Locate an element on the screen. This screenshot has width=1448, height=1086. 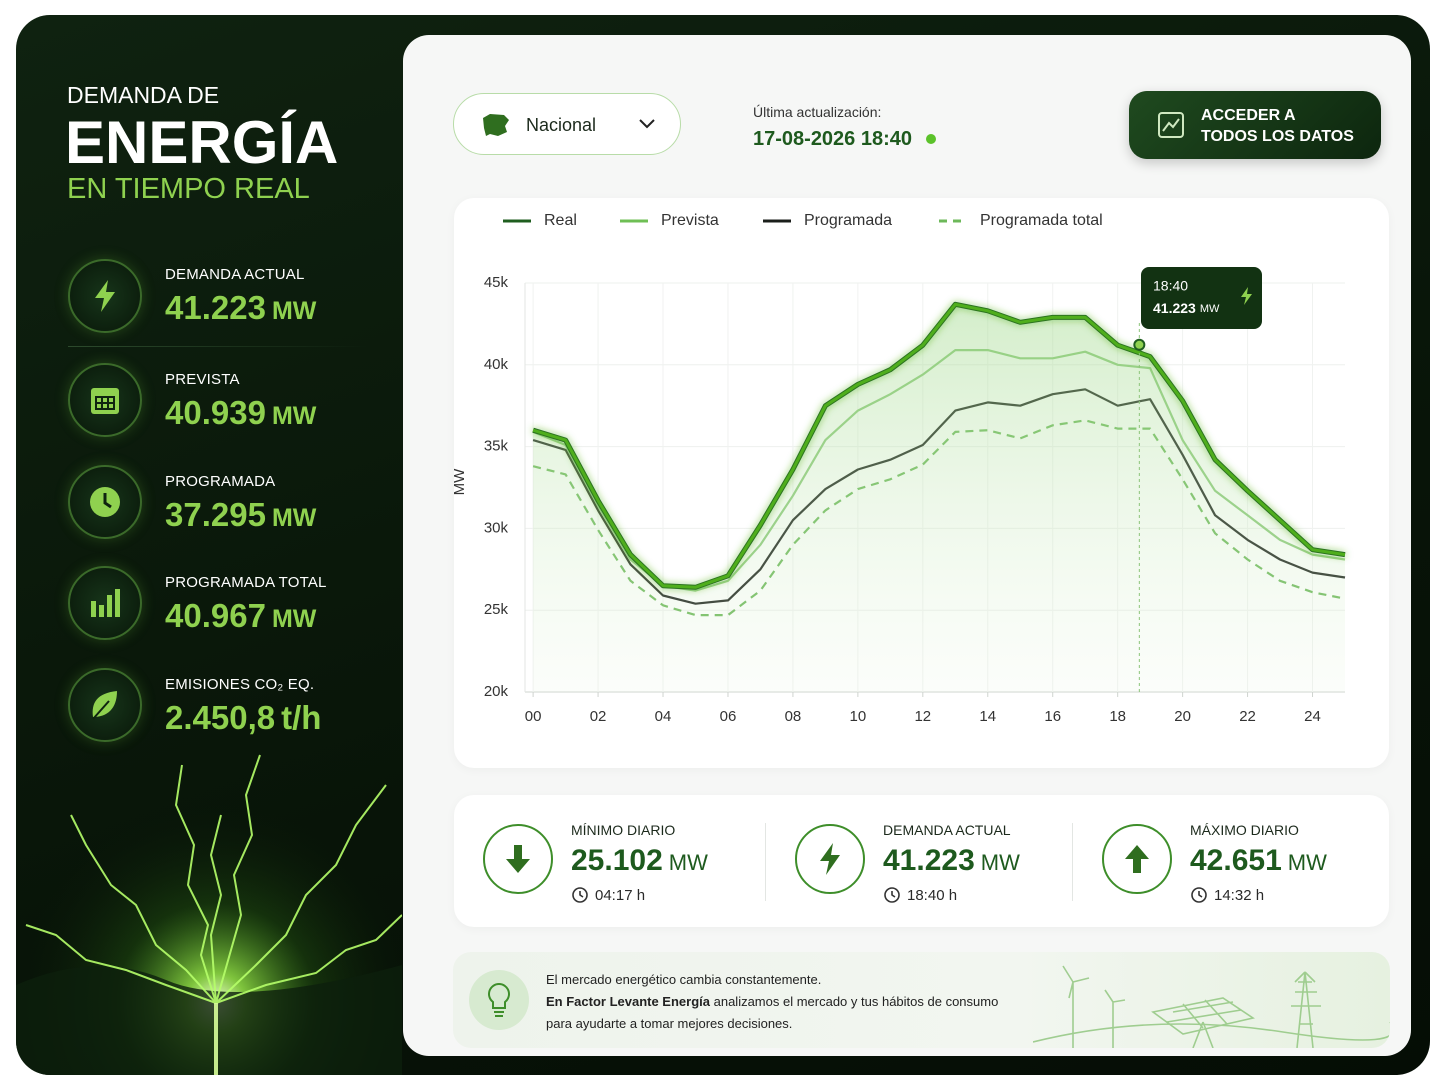
line is located at coordinates (939, 445).